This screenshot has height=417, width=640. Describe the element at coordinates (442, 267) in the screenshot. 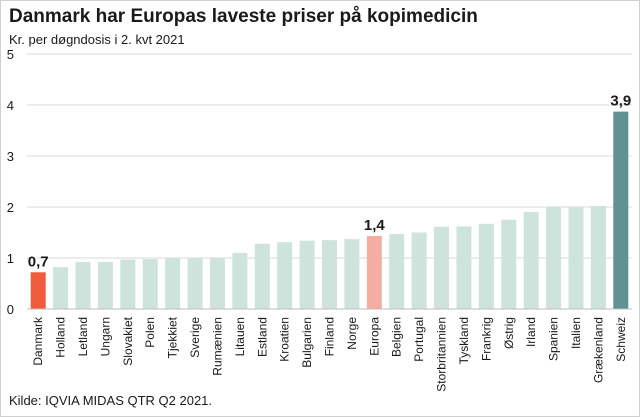

I see `bar-storbritannien` at that location.